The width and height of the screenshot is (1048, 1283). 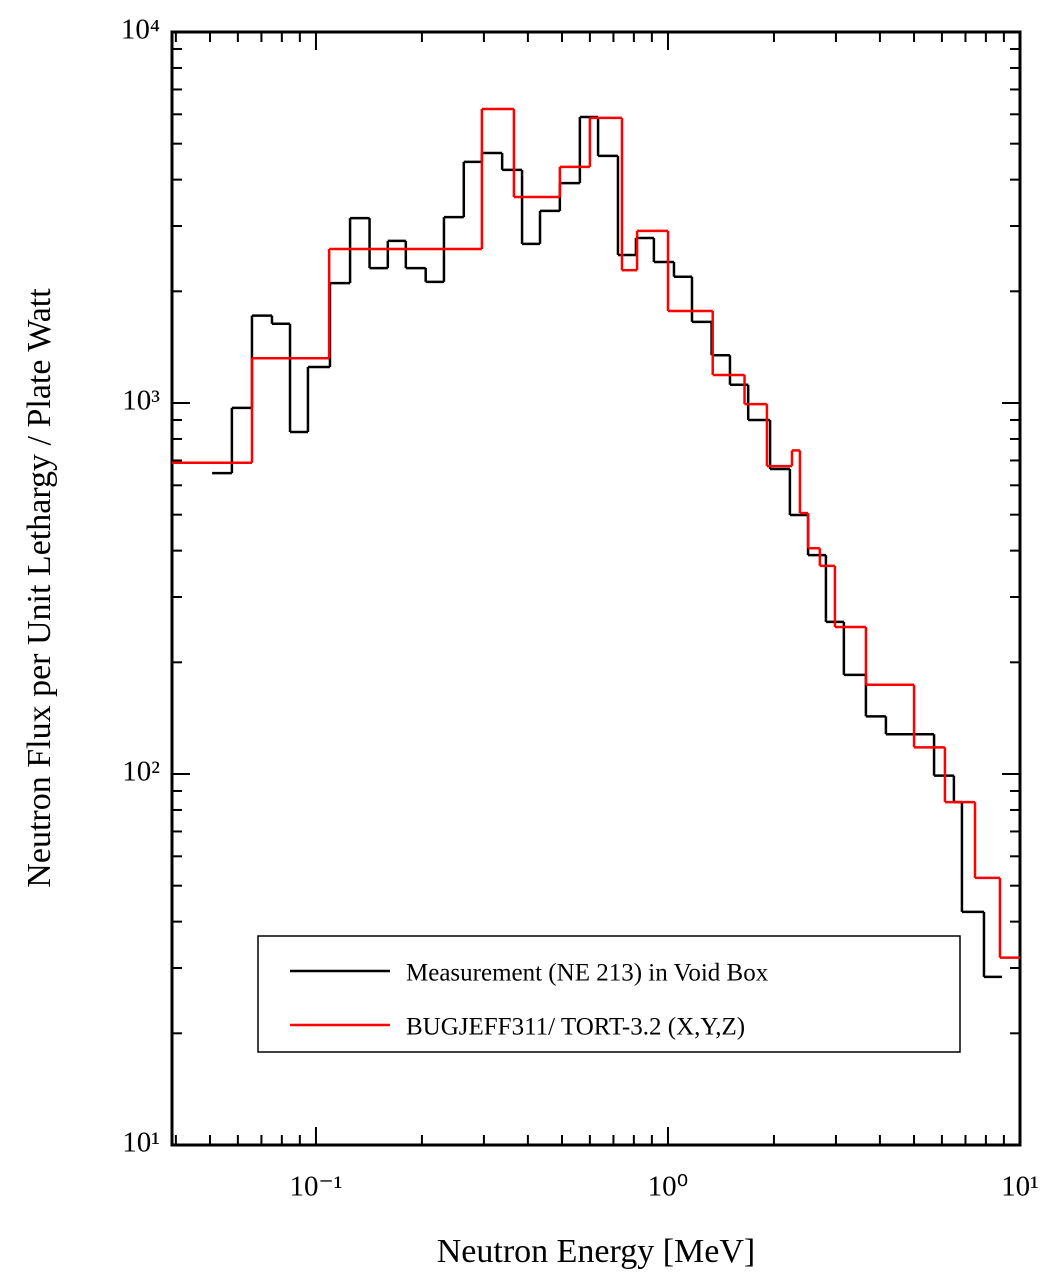 What do you see at coordinates (668, 1187) in the screenshot?
I see `x-tick-label: 10⁰` at bounding box center [668, 1187].